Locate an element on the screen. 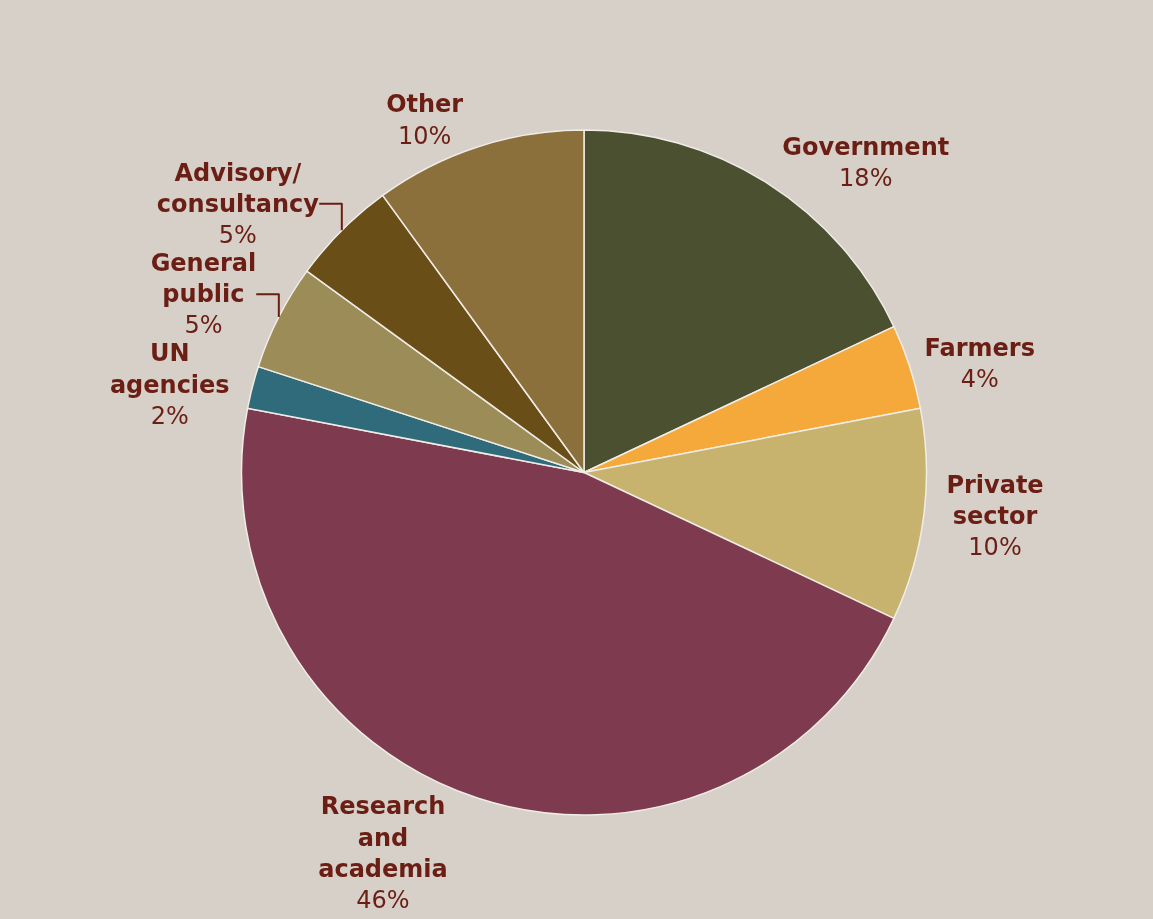  data-label: 46% is located at coordinates (383, 900).